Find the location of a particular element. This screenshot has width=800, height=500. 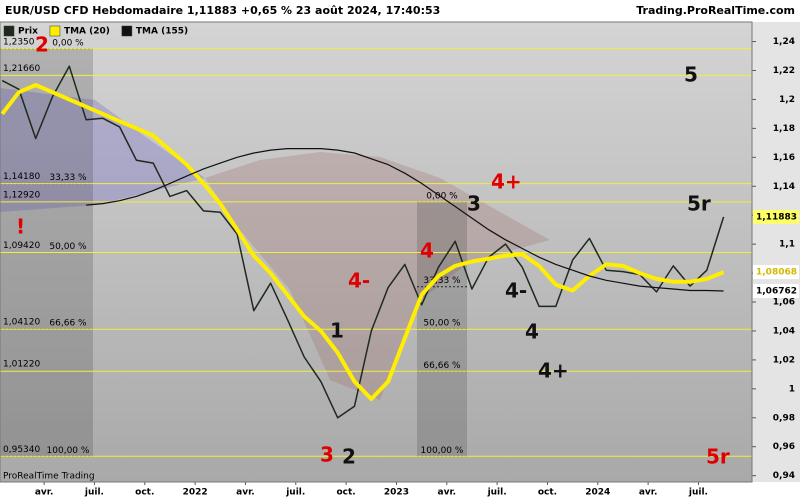

y-tick-label: 1,22 is located at coordinates (784, 71).